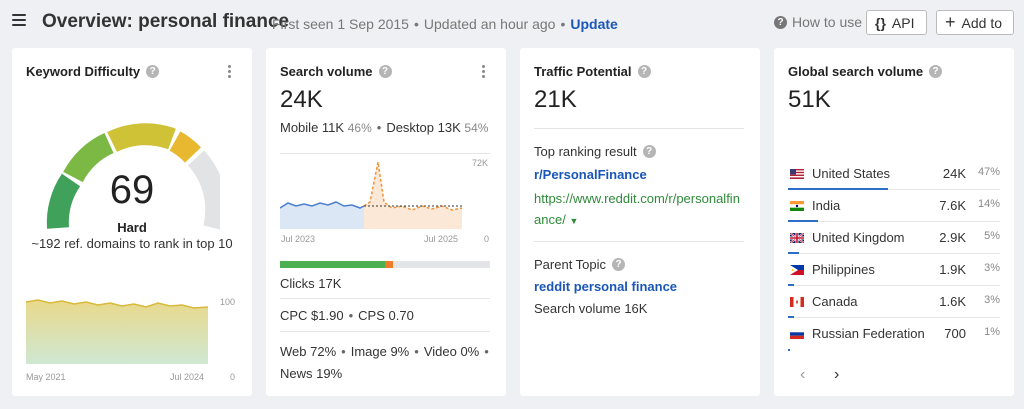 Image resolution: width=1024 pixels, height=409 pixels. I want to click on parent-topic-label: Parent Topic ?, so click(580, 264).